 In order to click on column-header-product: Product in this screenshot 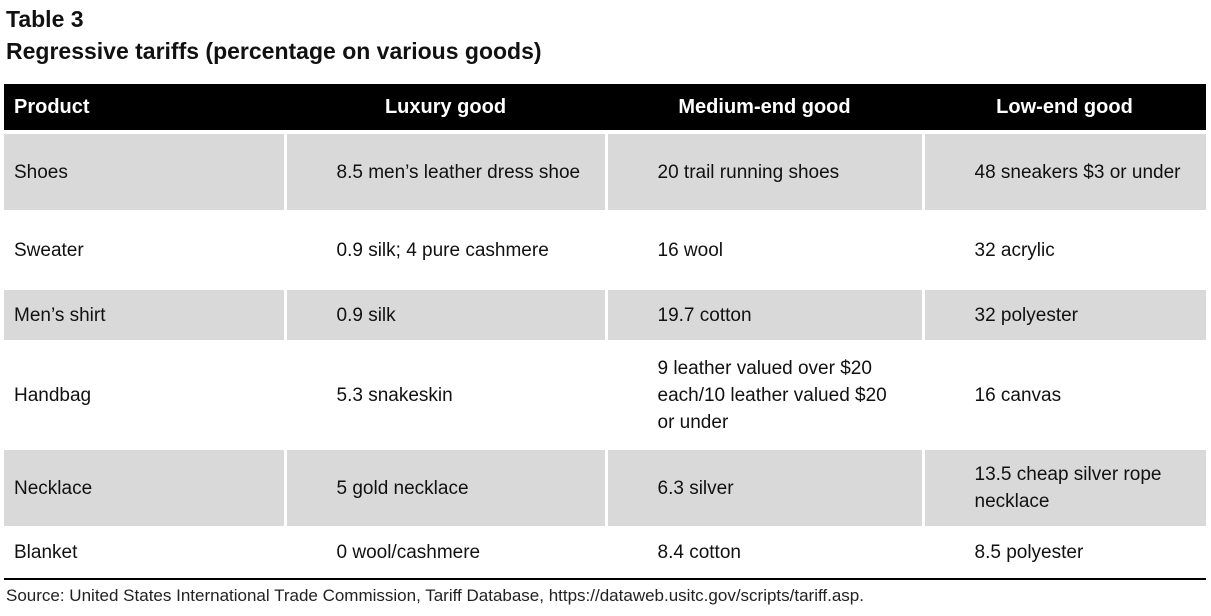, I will do `click(52, 106)`.